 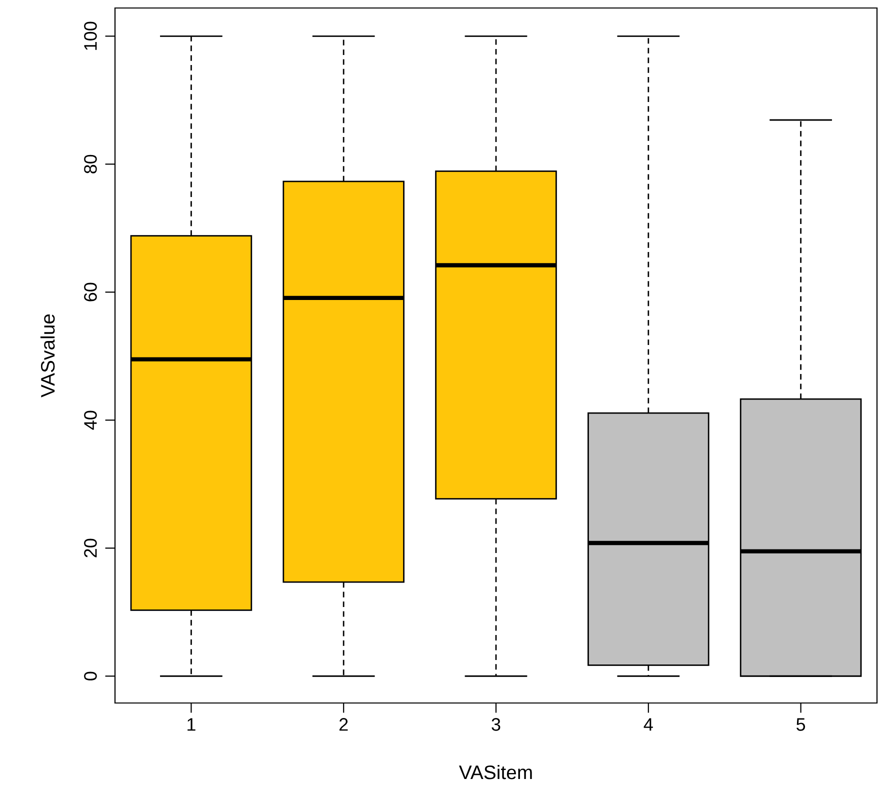 What do you see at coordinates (47, 356) in the screenshot?
I see `y-axis-title: VASvalue` at bounding box center [47, 356].